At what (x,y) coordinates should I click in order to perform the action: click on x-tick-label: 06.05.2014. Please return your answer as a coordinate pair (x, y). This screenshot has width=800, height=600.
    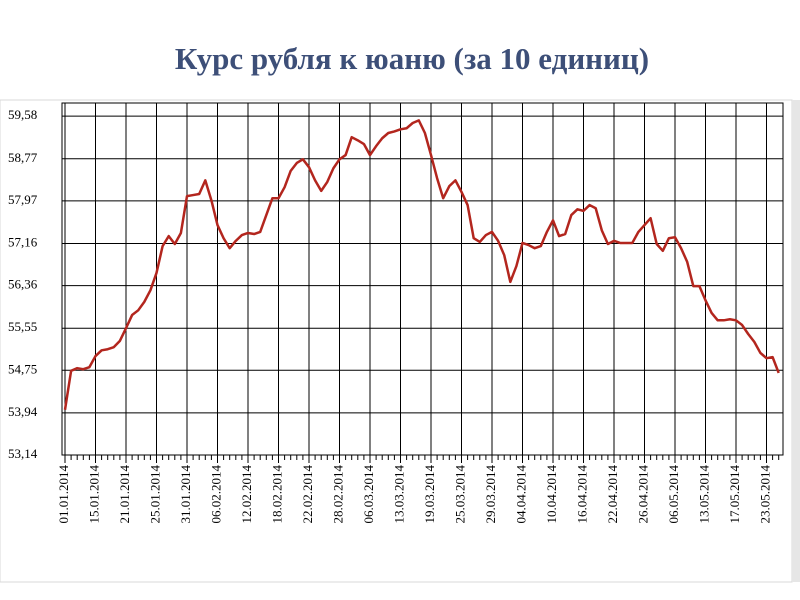
    Looking at the image, I should click on (673, 494).